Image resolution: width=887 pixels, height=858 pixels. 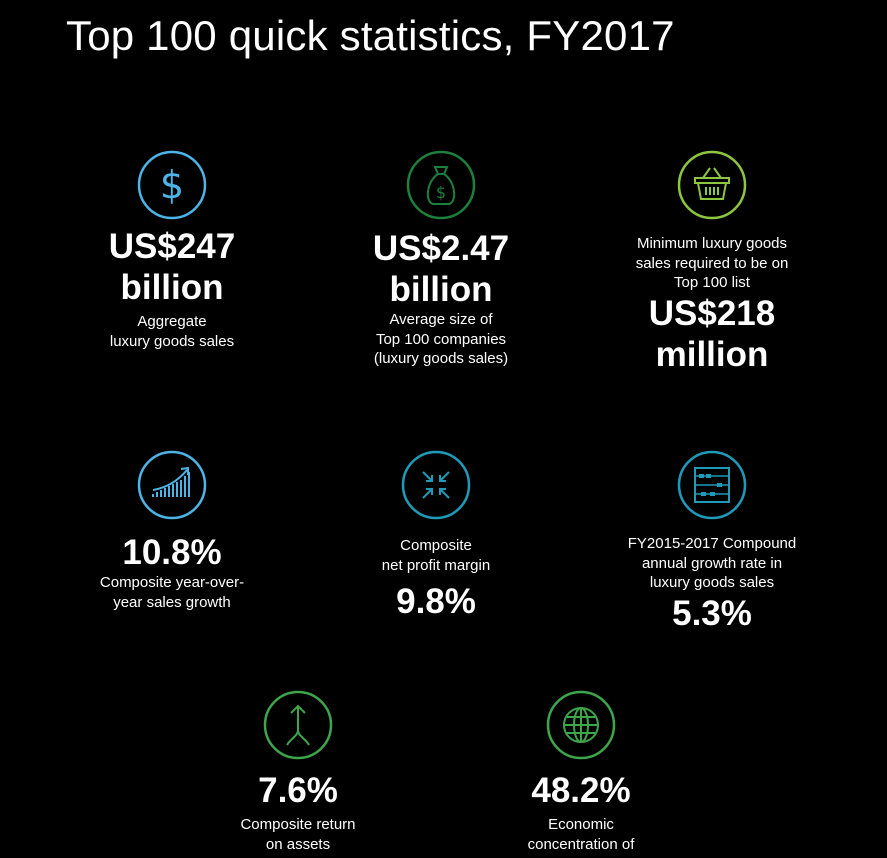 What do you see at coordinates (436, 601) in the screenshot?
I see `stat-value: 9.8%` at bounding box center [436, 601].